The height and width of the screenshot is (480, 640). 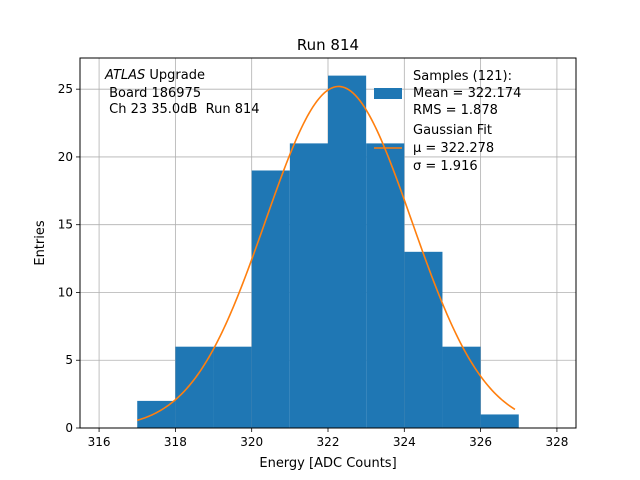 I want to click on legend-fit-line-3: σ = 1.916, so click(x=445, y=166).